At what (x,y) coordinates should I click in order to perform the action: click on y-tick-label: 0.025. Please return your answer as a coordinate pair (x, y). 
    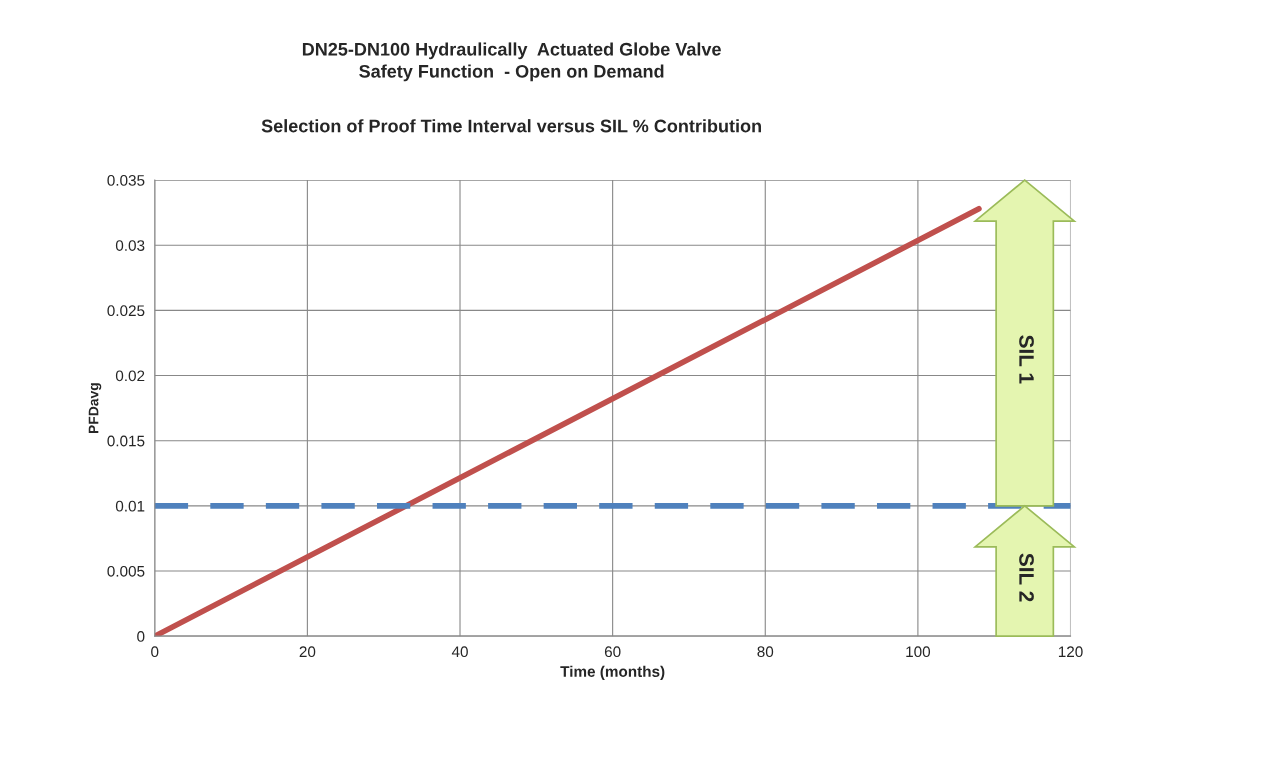
    Looking at the image, I should click on (126, 311).